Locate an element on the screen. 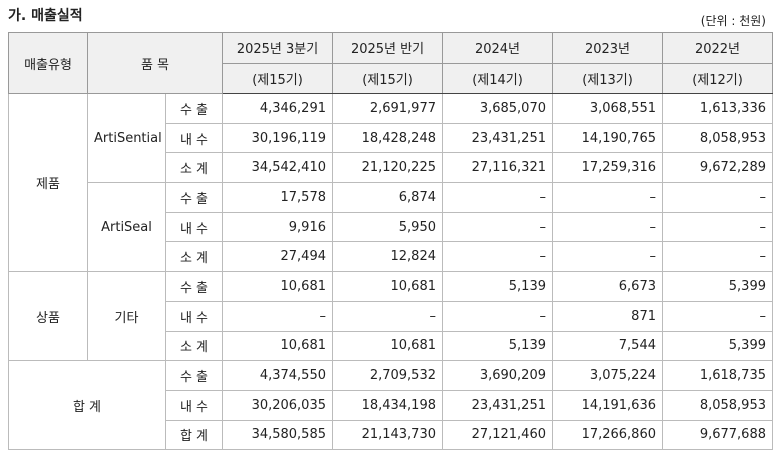 The height and width of the screenshot is (466, 776). value-cell: 9,672,289 is located at coordinates (717, 168).